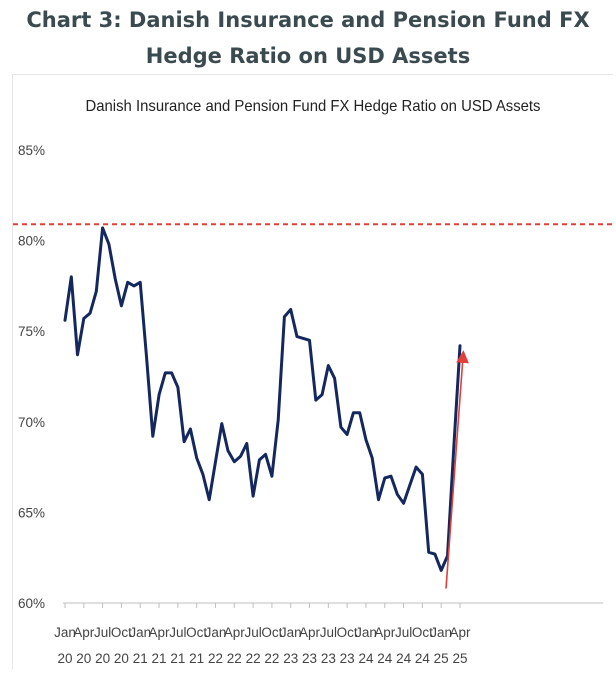 The width and height of the screenshot is (616, 674). What do you see at coordinates (31, 241) in the screenshot?
I see `y-tick-label: 80%` at bounding box center [31, 241].